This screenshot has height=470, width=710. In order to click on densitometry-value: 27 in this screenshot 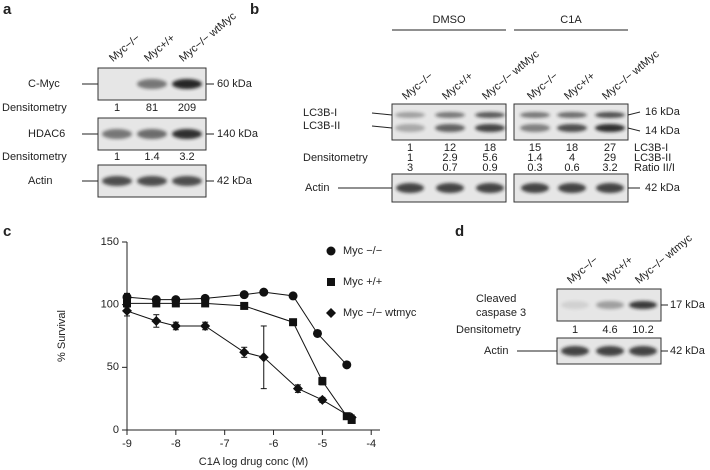, I will do `click(610, 148)`.